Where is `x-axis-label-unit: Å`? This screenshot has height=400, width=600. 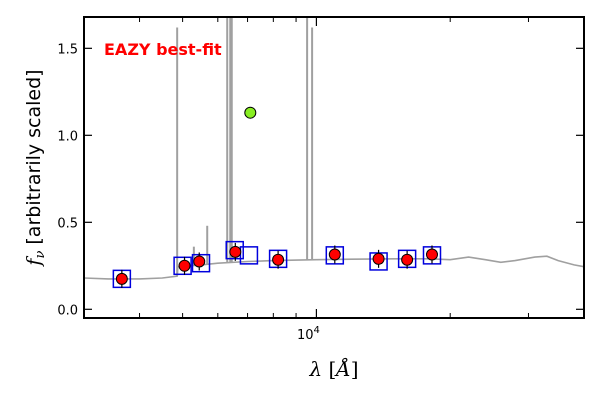 x-axis-label-unit: Å is located at coordinates (342, 368).